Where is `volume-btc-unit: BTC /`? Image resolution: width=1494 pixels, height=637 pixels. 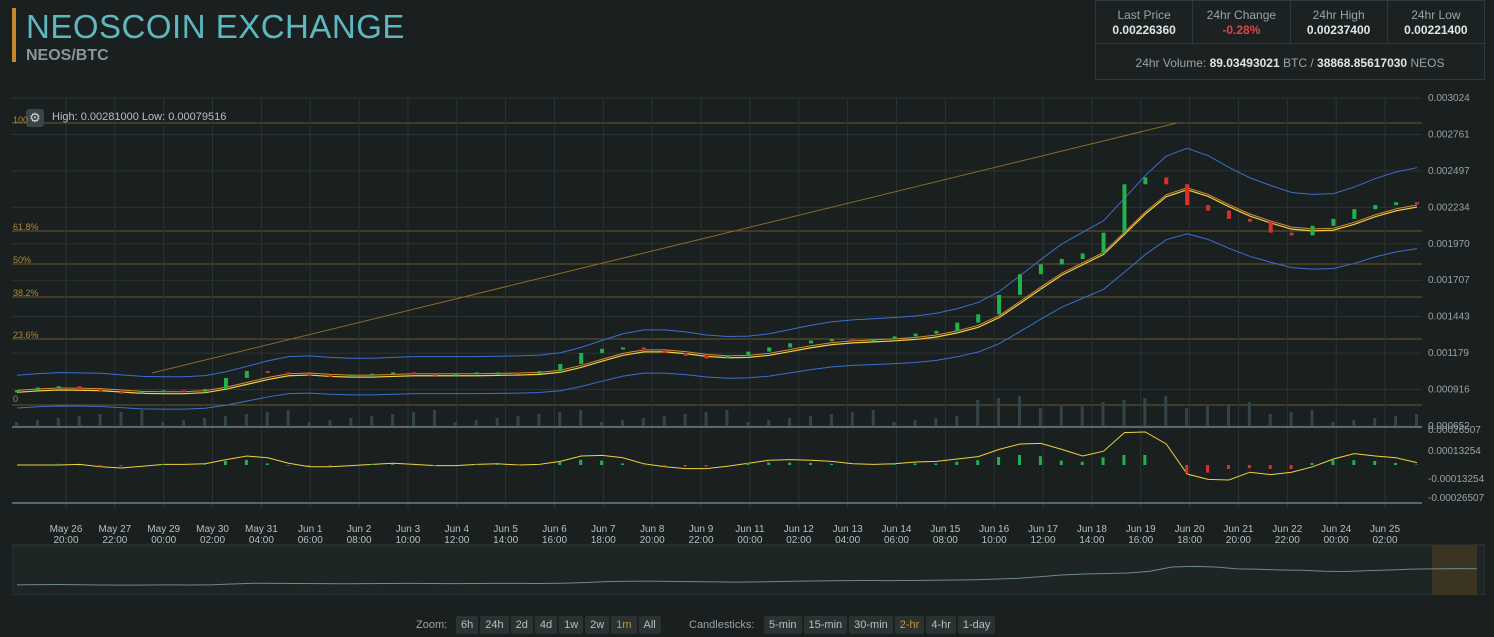 volume-btc-unit: BTC / is located at coordinates (1298, 63).